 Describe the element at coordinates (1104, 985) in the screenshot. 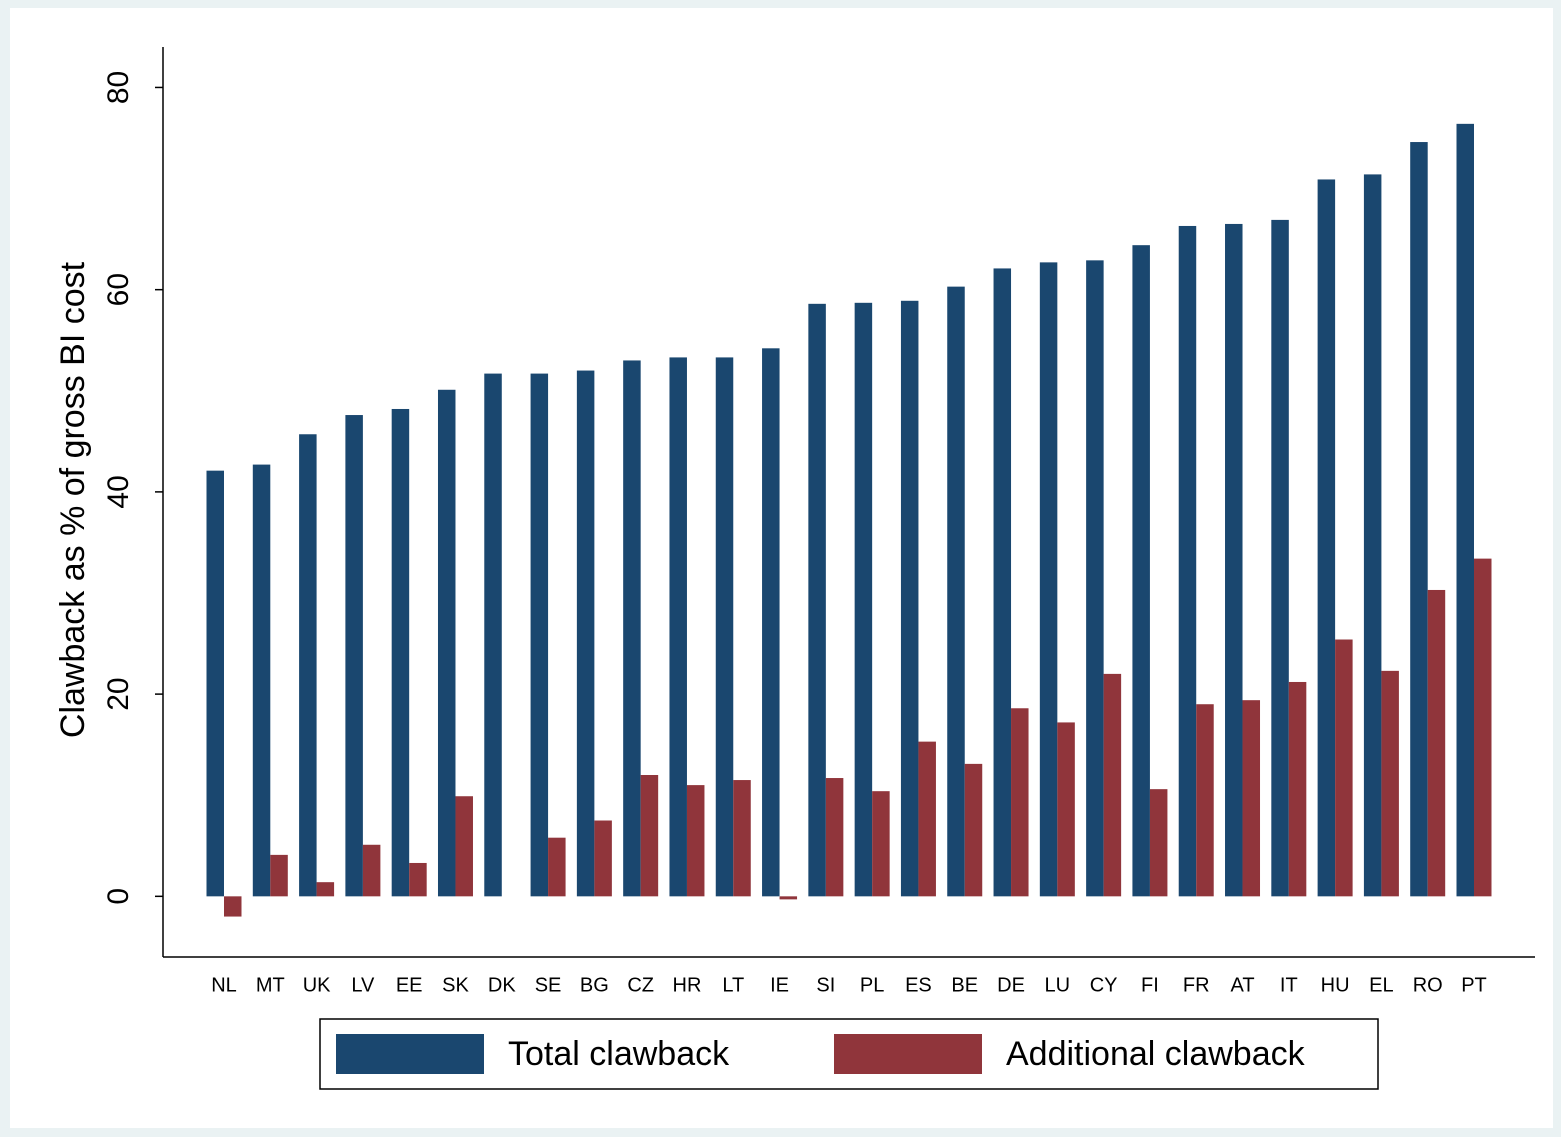

I see `x-tick-label: CY` at that location.